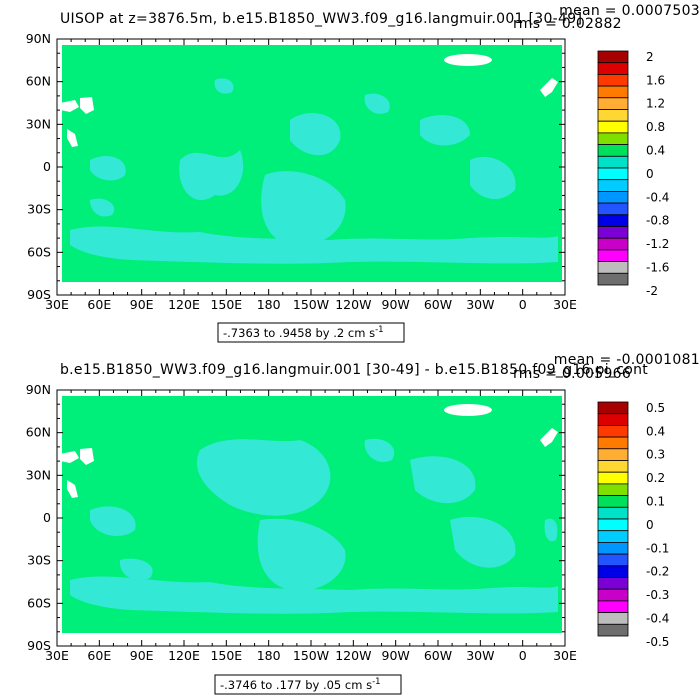 This screenshot has height=700, width=700. What do you see at coordinates (572, 374) in the screenshot?
I see `panel-2-rms: rms = 0.005966` at bounding box center [572, 374].